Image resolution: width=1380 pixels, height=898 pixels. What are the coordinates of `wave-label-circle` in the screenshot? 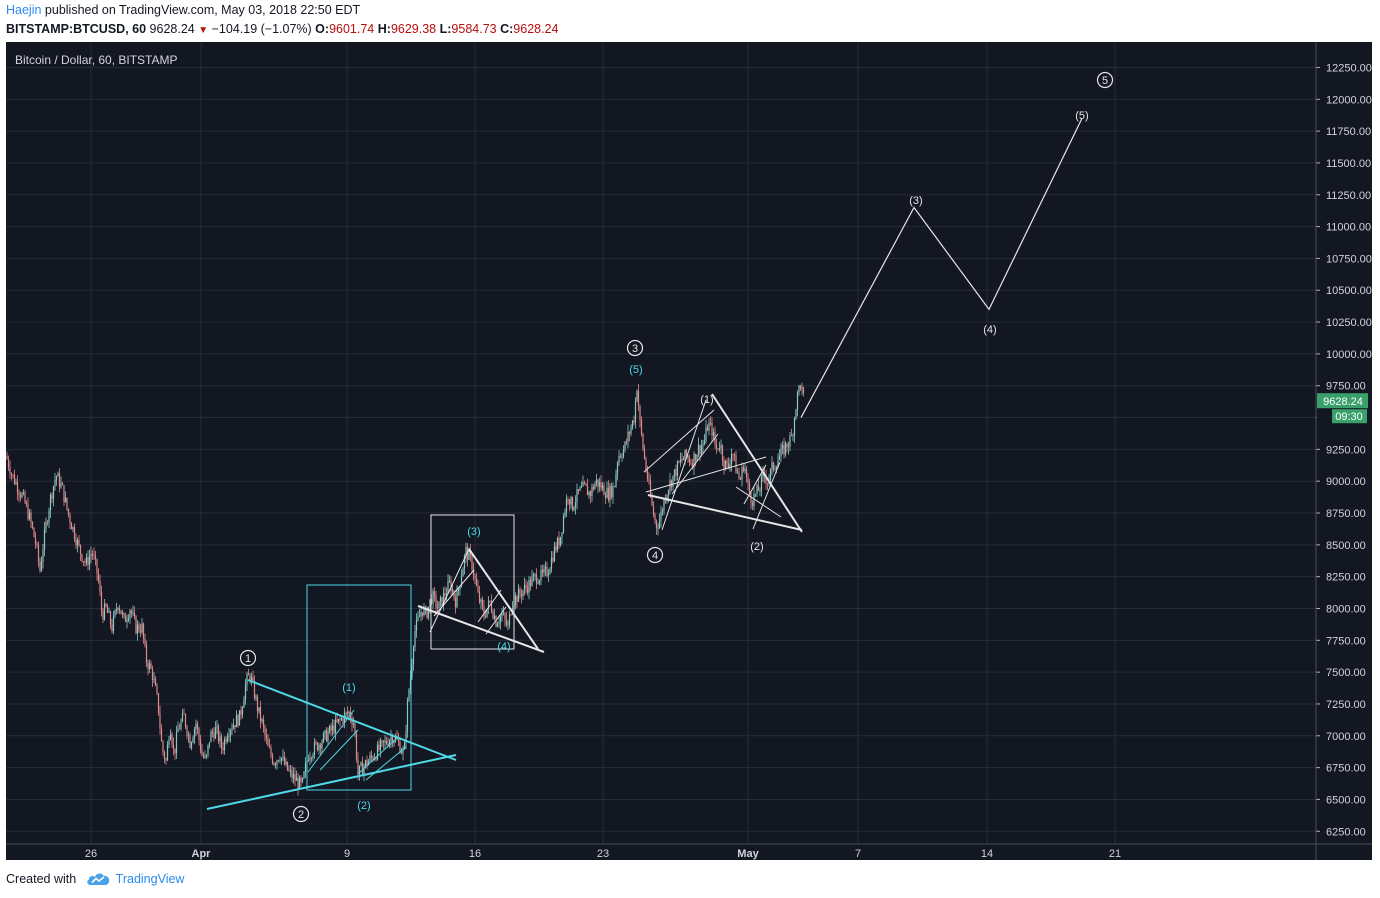 It's located at (655, 555).